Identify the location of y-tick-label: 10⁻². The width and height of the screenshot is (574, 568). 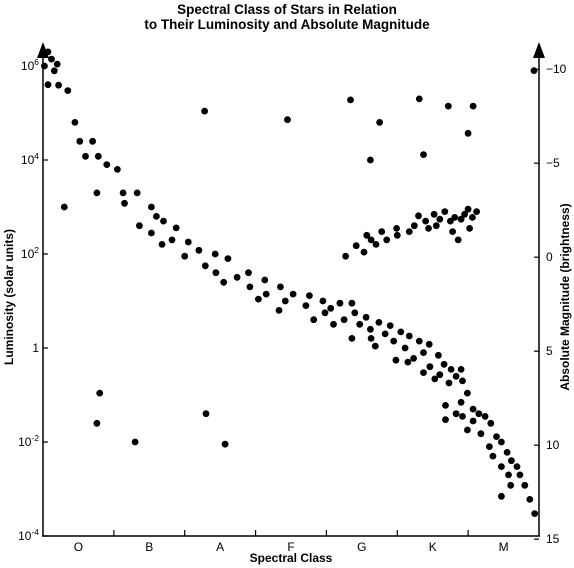
(28, 441).